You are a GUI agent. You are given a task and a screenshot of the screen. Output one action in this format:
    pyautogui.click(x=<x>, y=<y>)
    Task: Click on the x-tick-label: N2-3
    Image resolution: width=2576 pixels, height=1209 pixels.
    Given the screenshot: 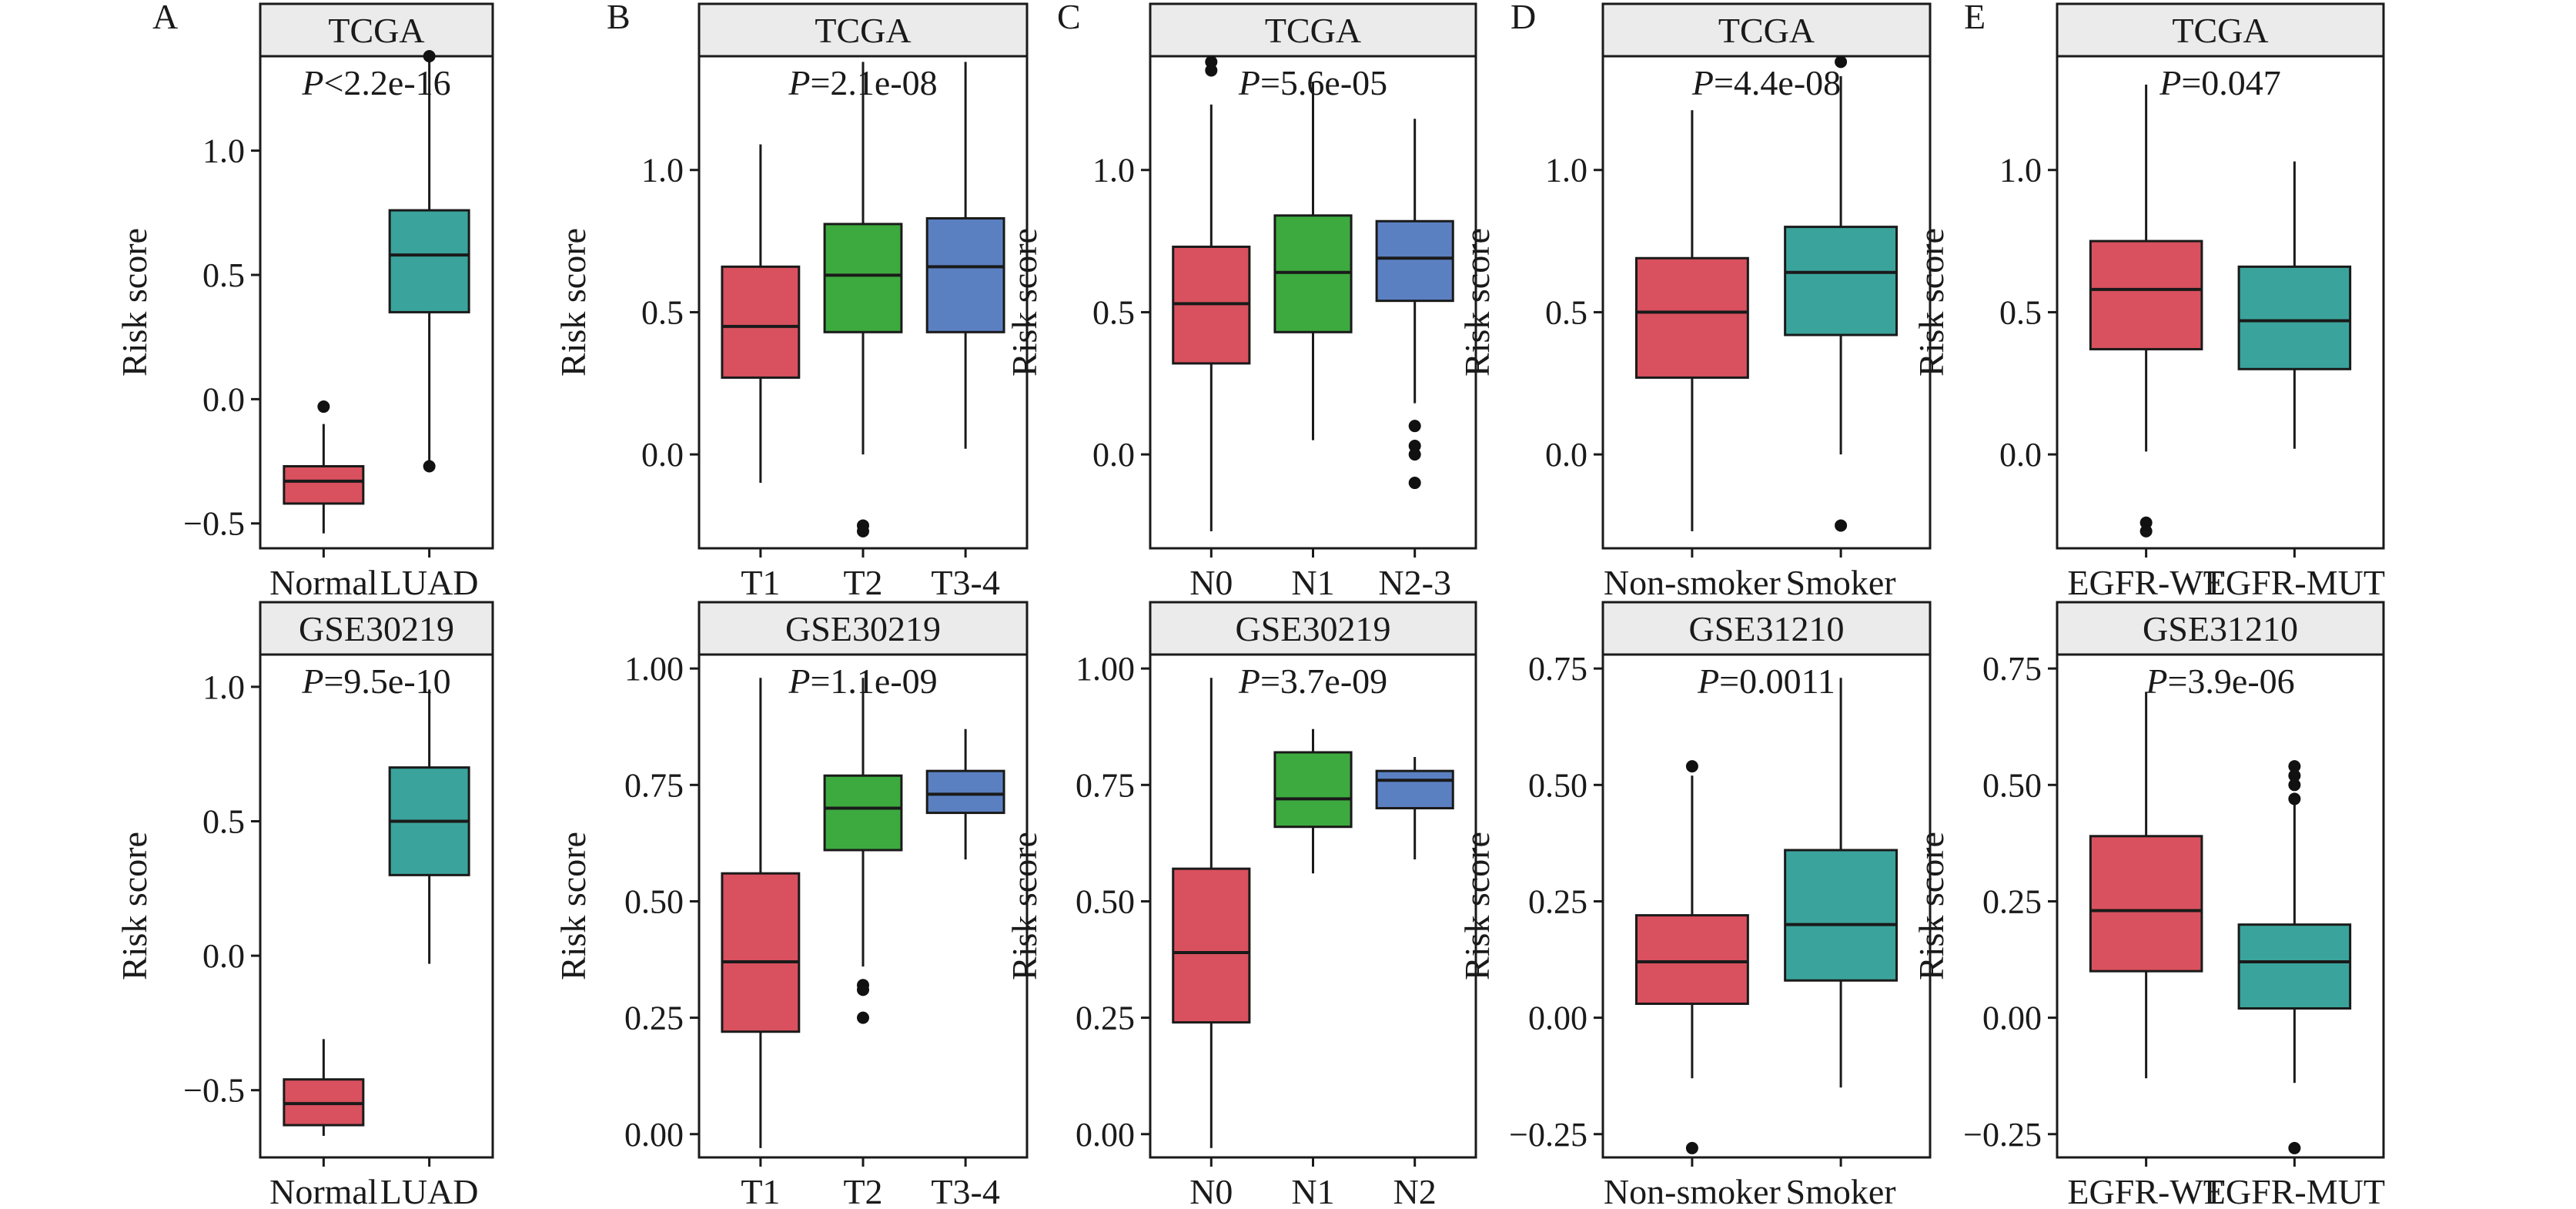 What is the action you would take?
    pyautogui.click(x=1415, y=582)
    